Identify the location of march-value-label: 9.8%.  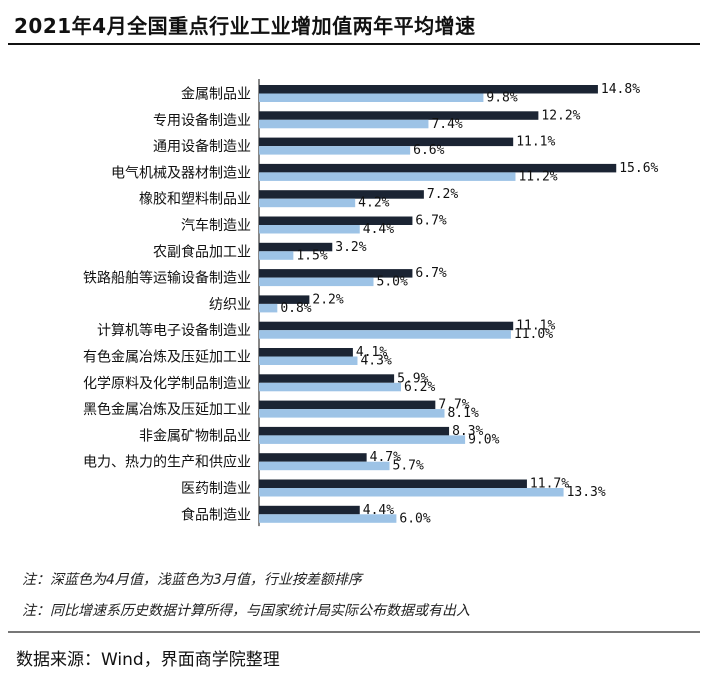
(501, 98).